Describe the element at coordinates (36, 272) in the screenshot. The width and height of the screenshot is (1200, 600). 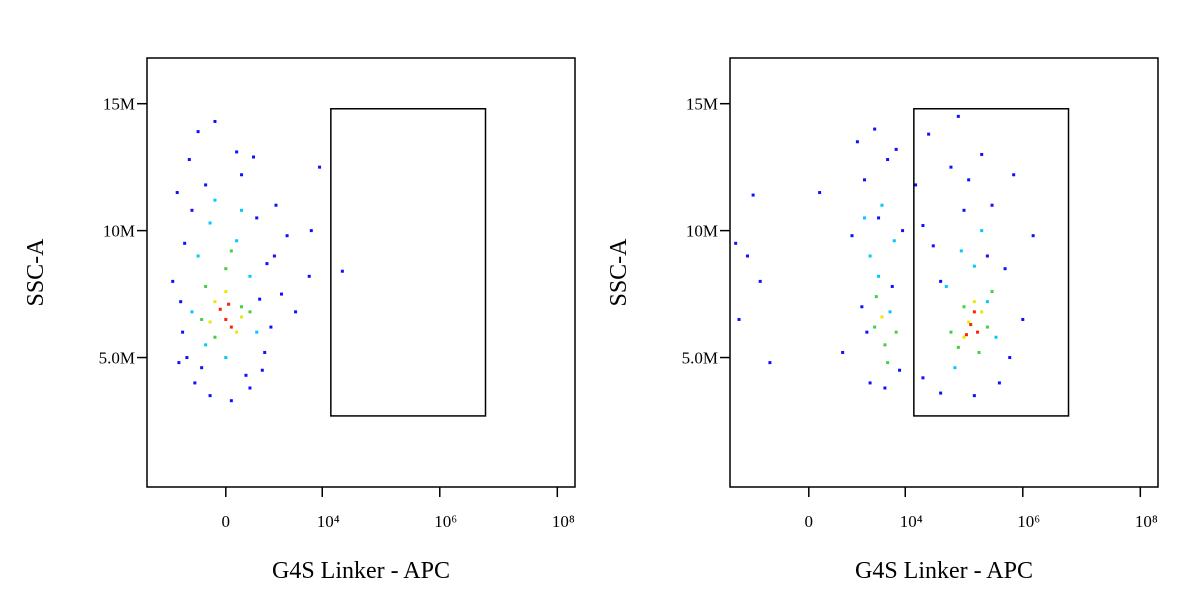
I see `y-axis-title: SSC-A` at that location.